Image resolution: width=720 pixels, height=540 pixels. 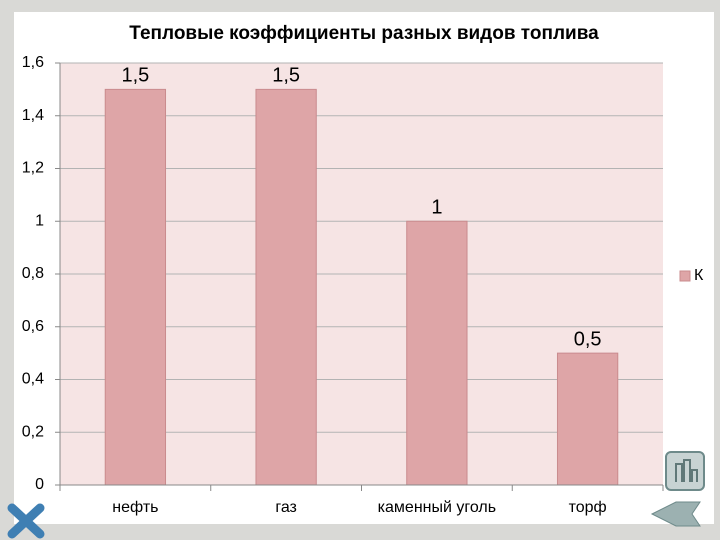 I want to click on y-tick-label: 1,2, so click(x=33, y=168).